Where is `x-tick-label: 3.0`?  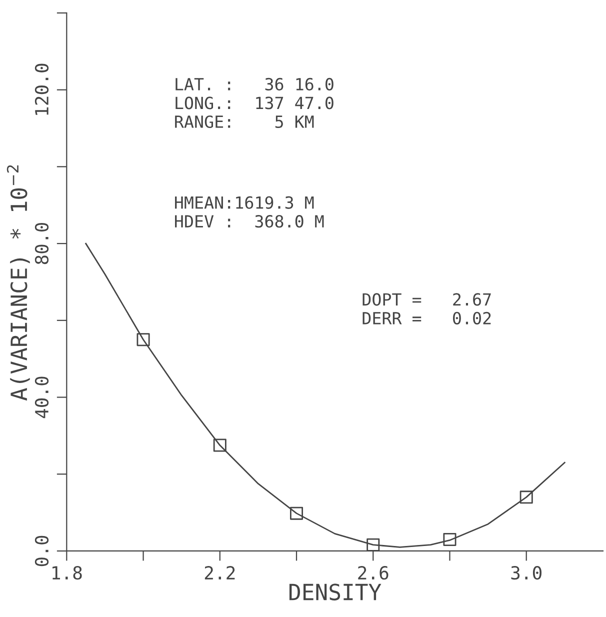
x-tick-label: 3.0 is located at coordinates (526, 573).